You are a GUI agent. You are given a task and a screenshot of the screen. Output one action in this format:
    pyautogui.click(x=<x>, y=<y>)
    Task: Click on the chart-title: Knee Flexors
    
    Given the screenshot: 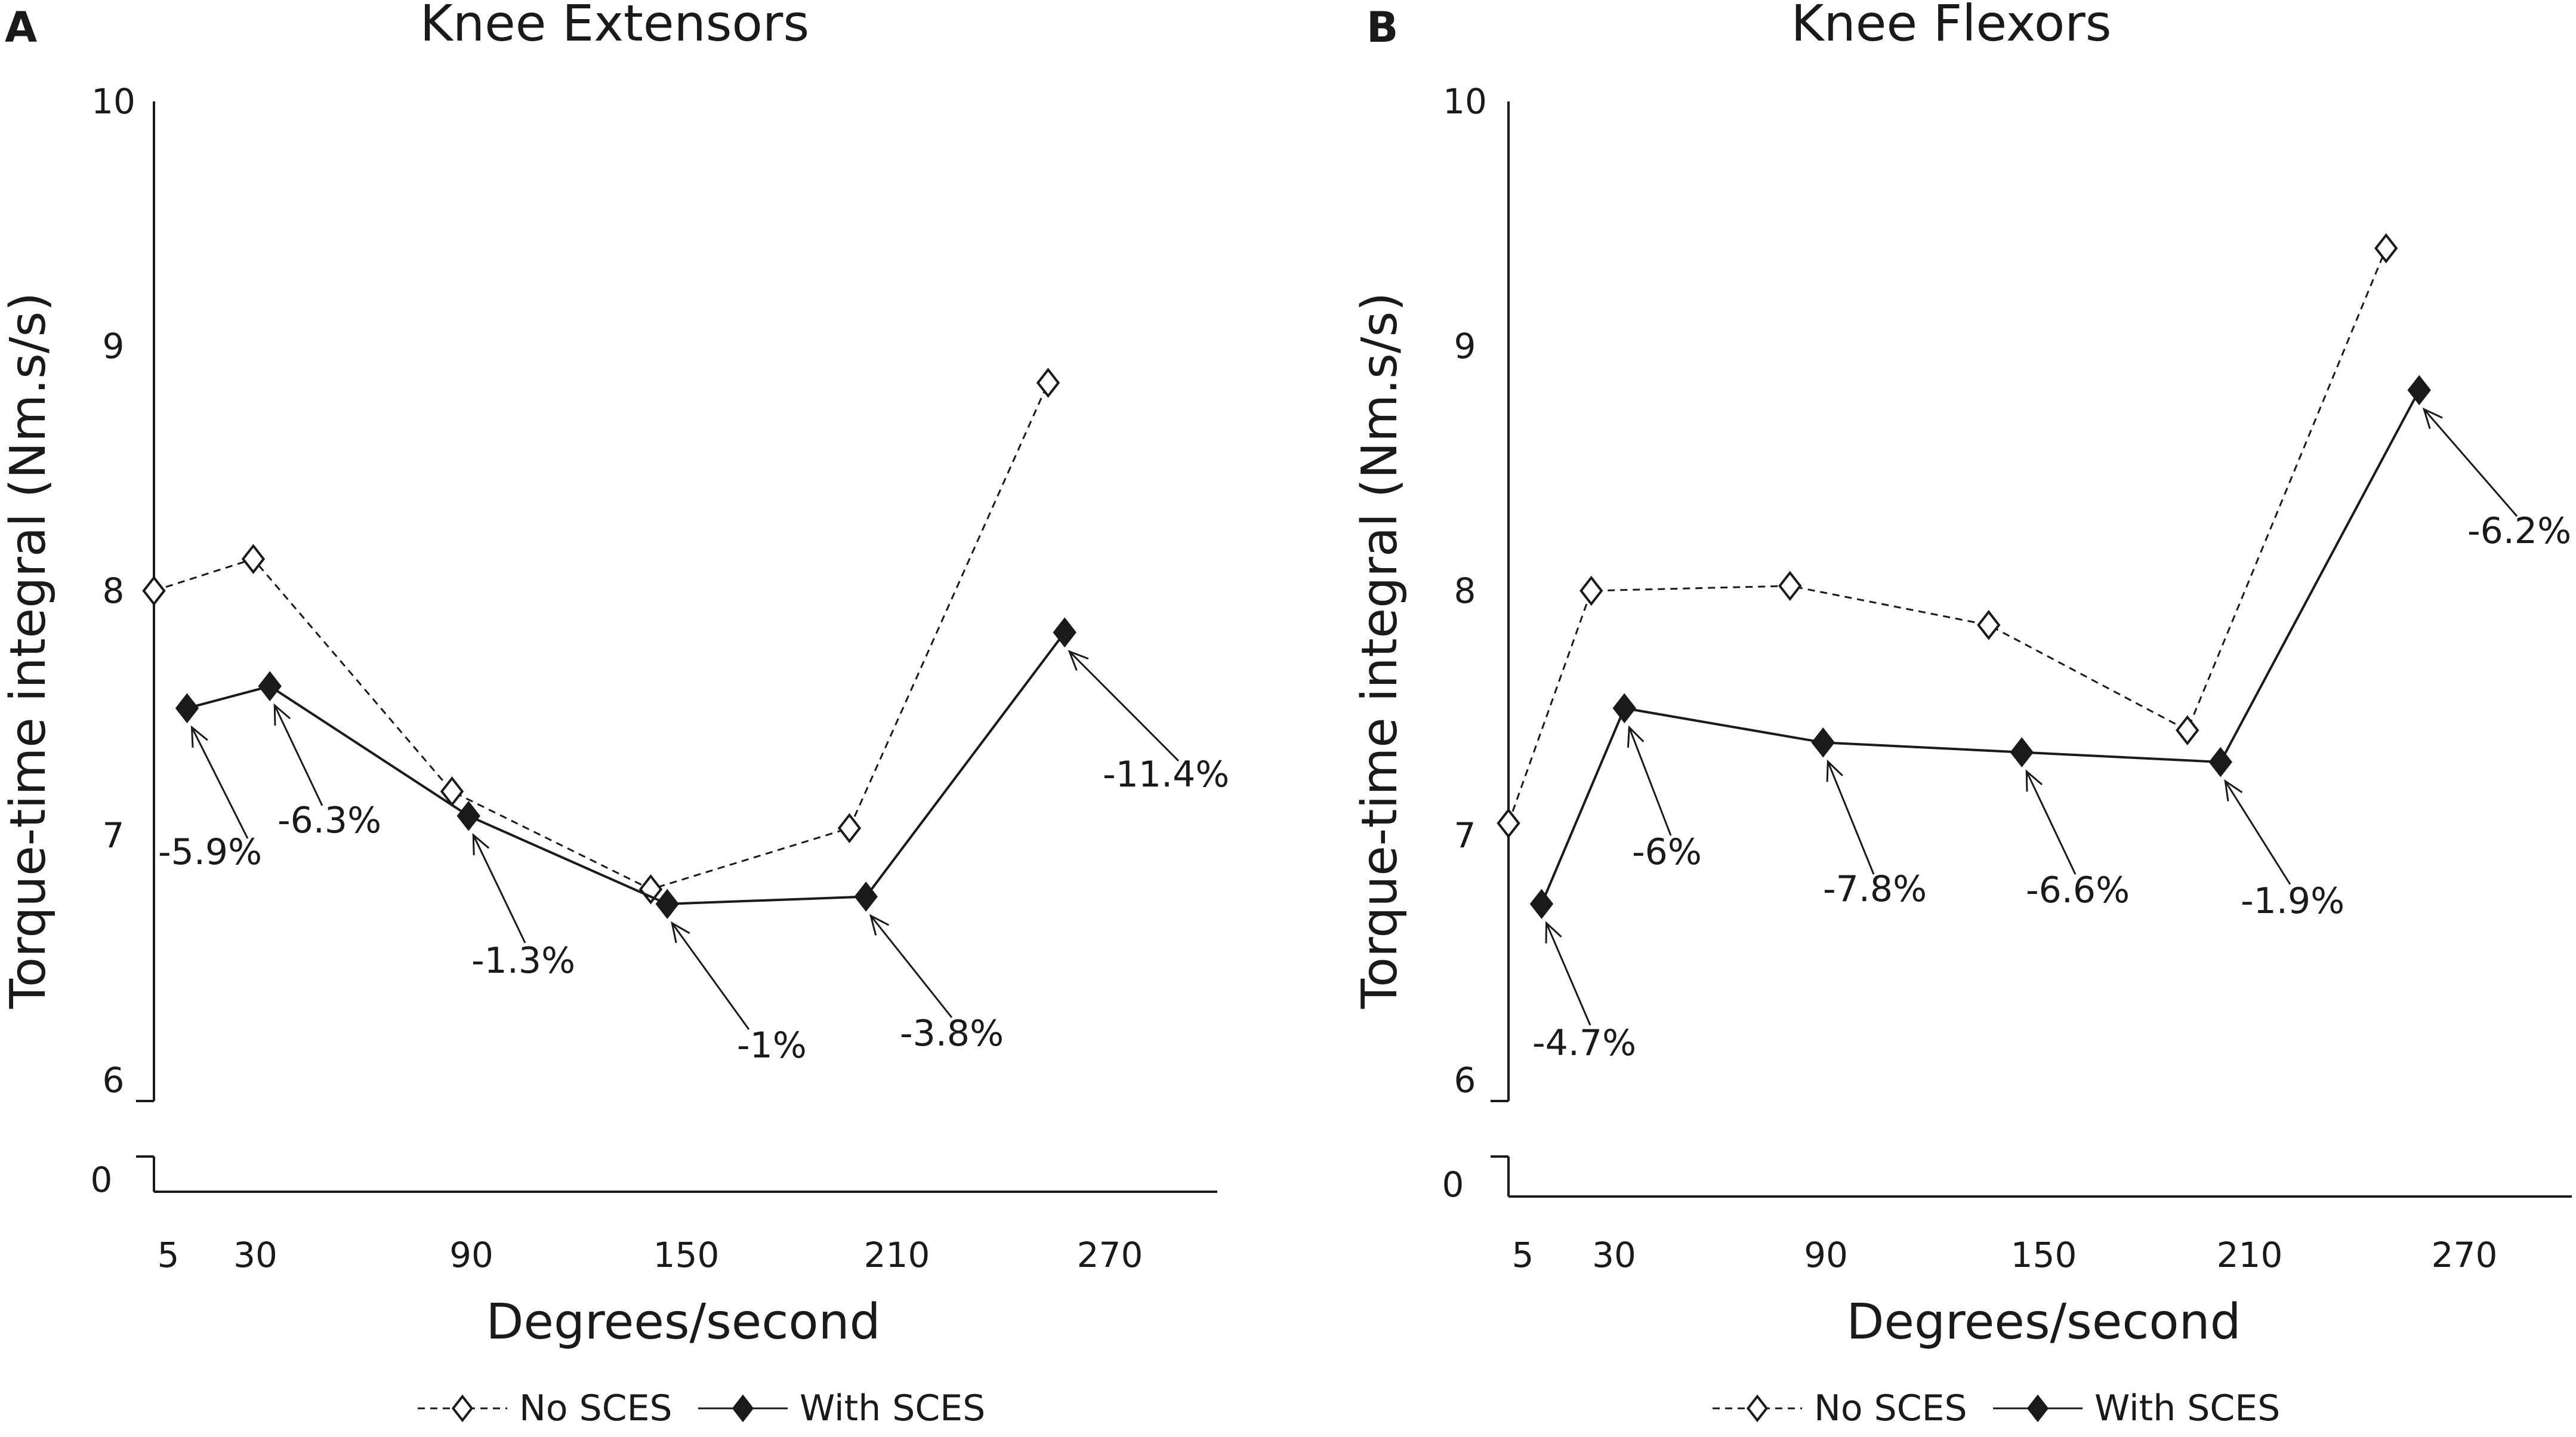 What is the action you would take?
    pyautogui.click(x=1951, y=26)
    